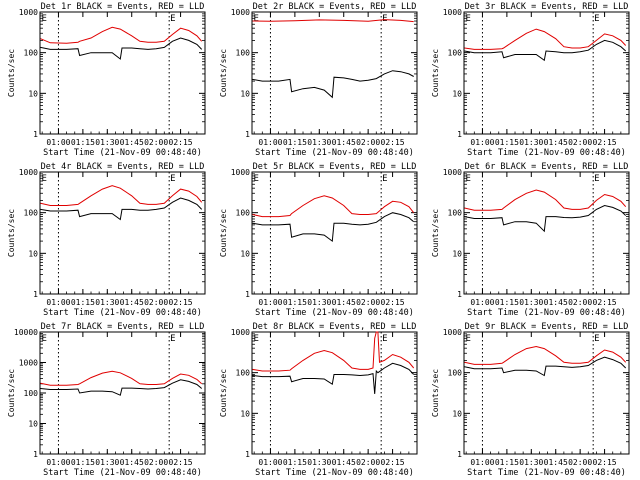  I want to click on panel-title: Det 9r BLACK = Events, RED = LLD, so click(547, 327).